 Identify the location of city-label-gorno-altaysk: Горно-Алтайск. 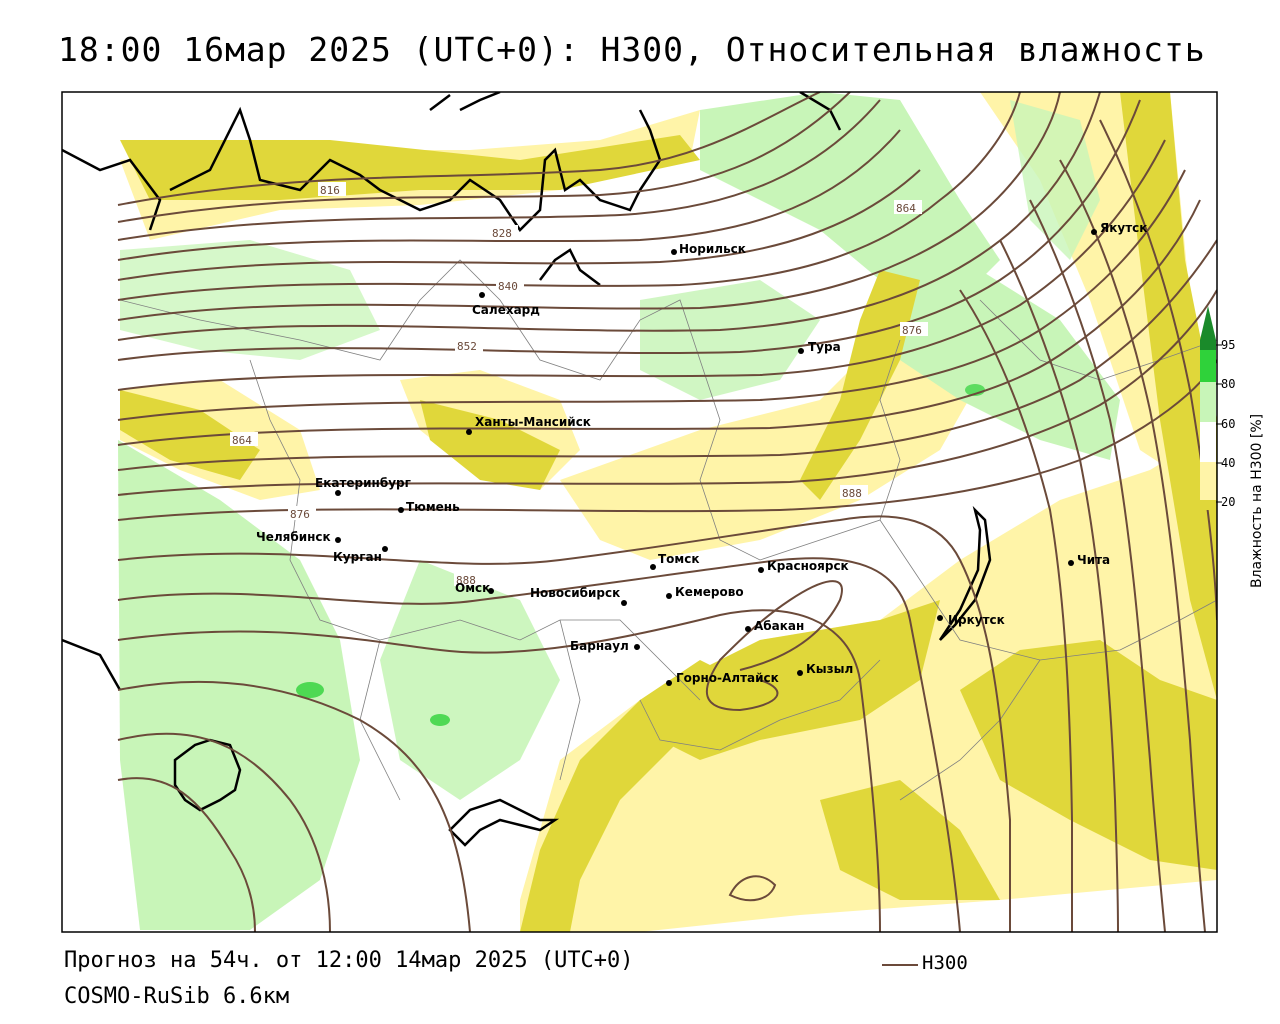
(727, 678).